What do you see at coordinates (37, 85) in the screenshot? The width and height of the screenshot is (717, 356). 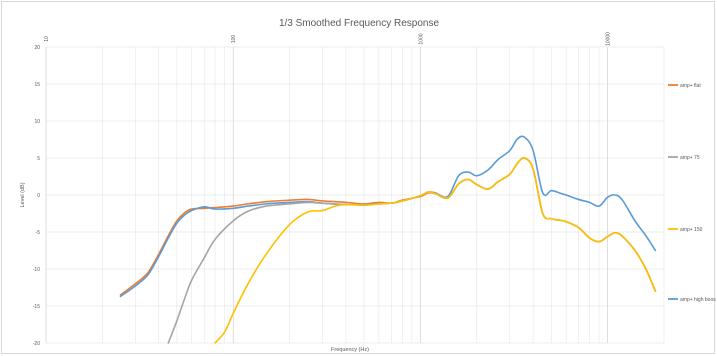 I see `y-tick-label: 15` at bounding box center [37, 85].